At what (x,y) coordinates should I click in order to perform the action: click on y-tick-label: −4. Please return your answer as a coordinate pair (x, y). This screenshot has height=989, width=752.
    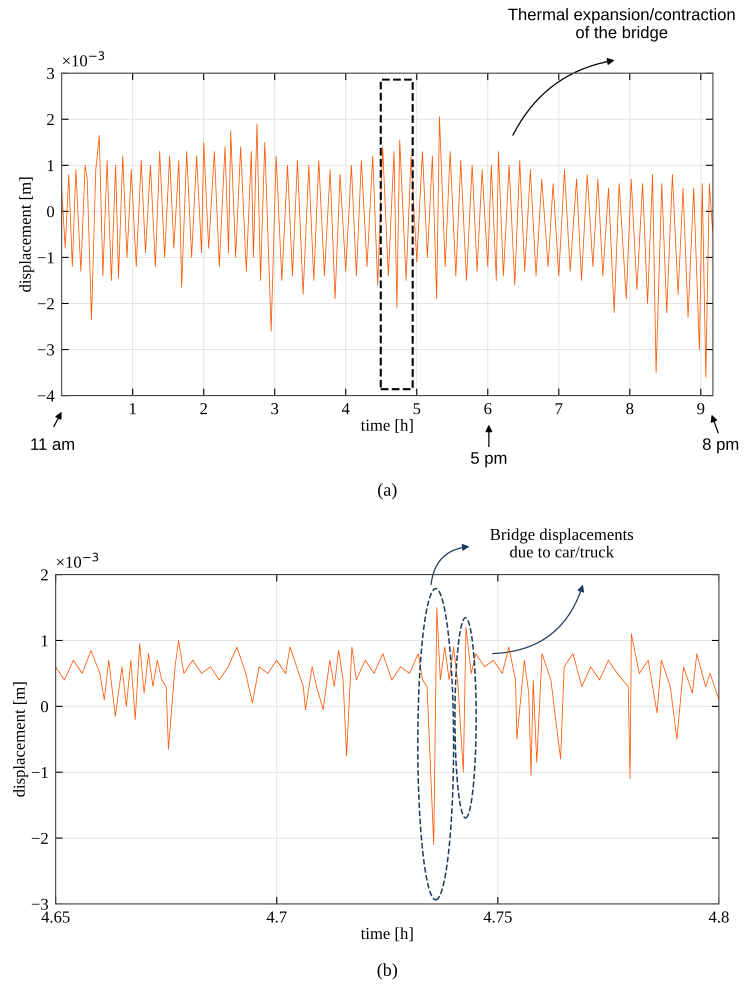
    Looking at the image, I should click on (46, 396).